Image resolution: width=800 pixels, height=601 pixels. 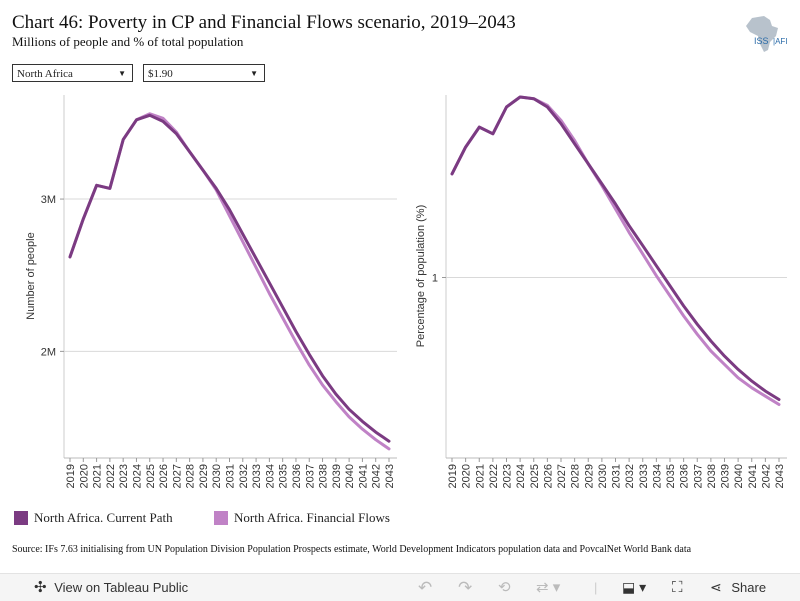 I want to click on region-select: North Africa ▼, so click(x=72, y=73).